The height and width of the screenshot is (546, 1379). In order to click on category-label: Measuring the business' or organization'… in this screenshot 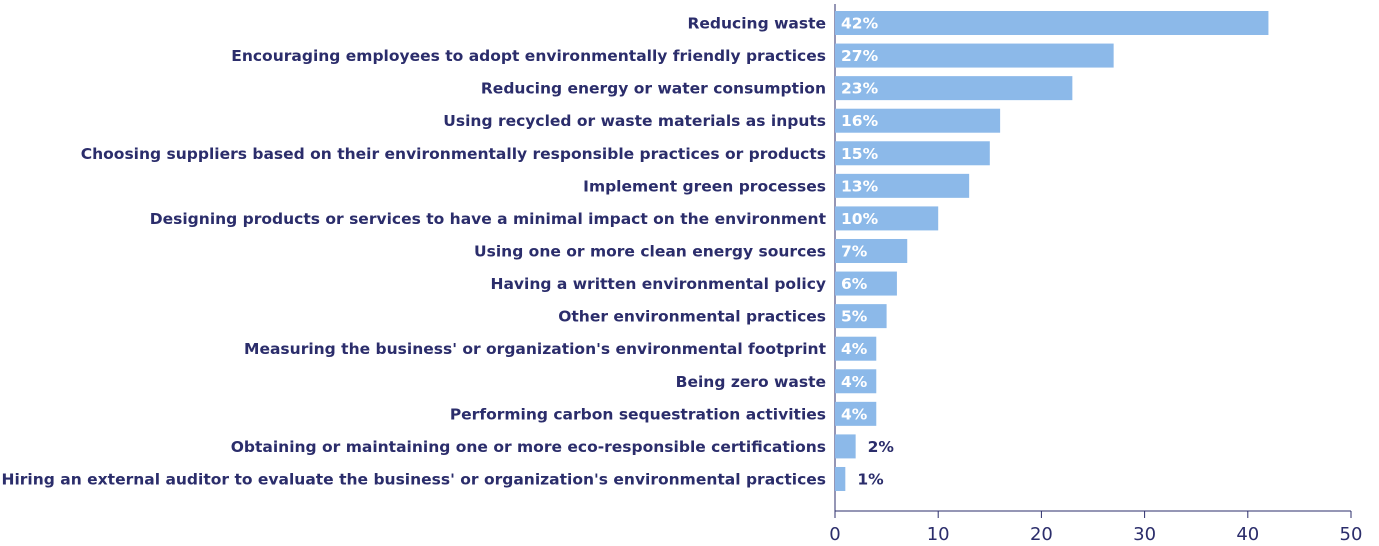, I will do `click(535, 349)`.